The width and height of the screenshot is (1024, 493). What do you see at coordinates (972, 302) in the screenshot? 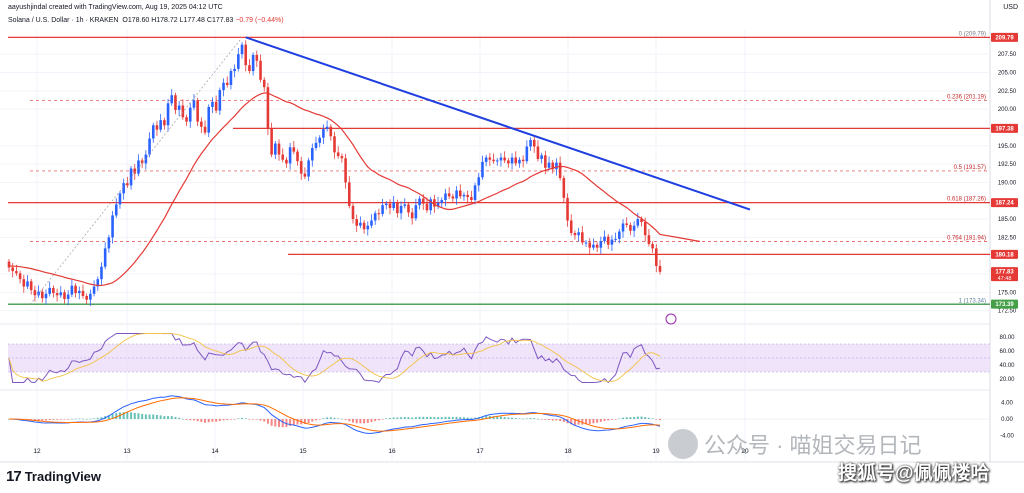
I see `fibonacci-label: 1 (173.34)` at bounding box center [972, 302].